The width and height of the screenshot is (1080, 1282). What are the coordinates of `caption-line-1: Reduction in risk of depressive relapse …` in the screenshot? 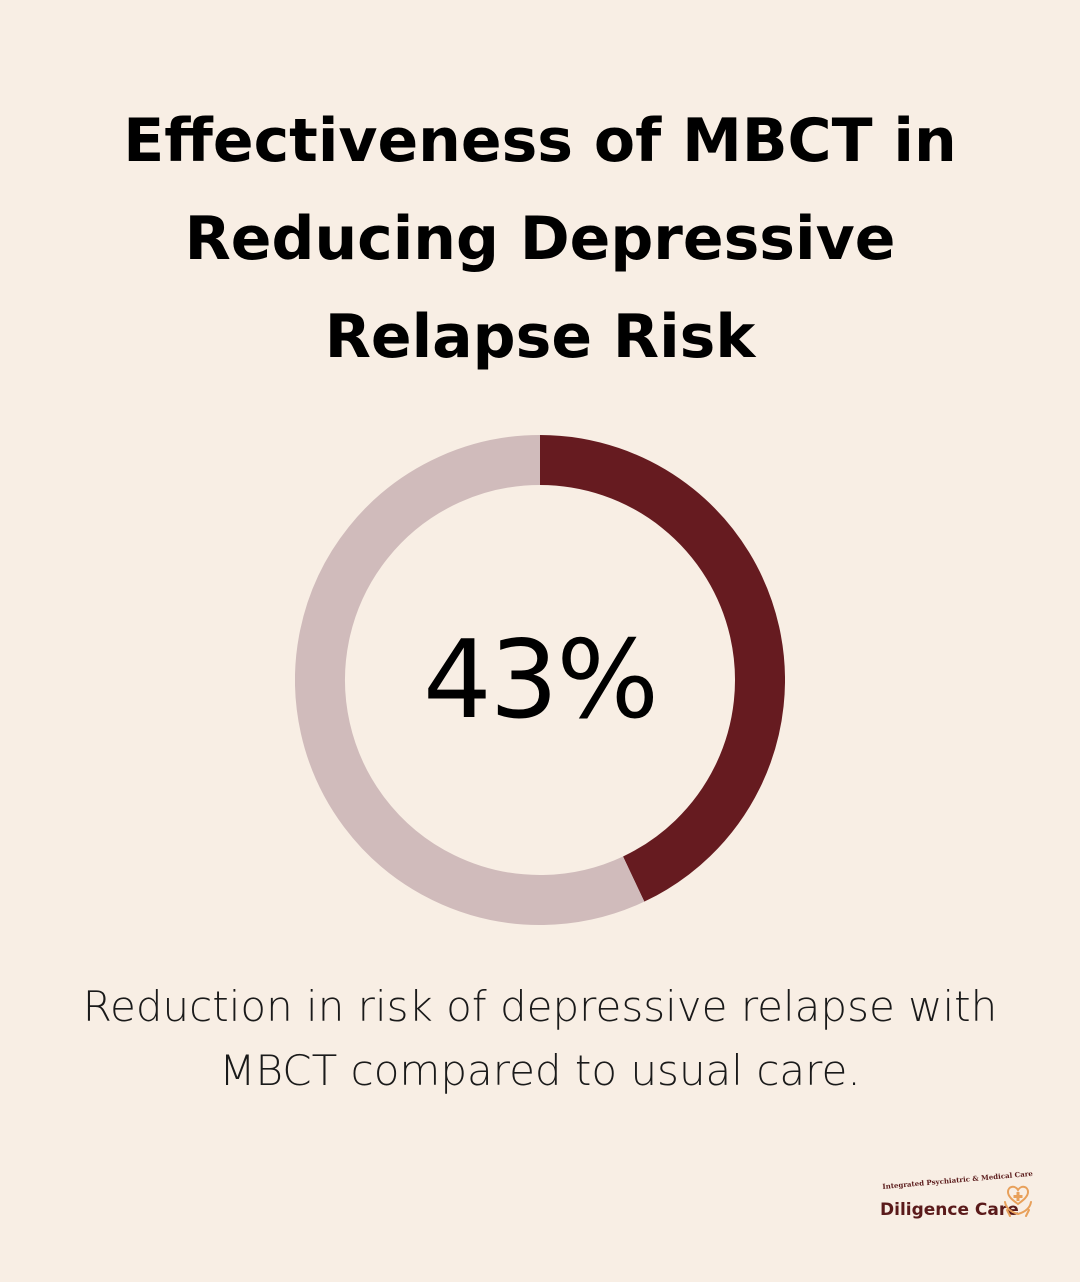 It's located at (540, 1006).